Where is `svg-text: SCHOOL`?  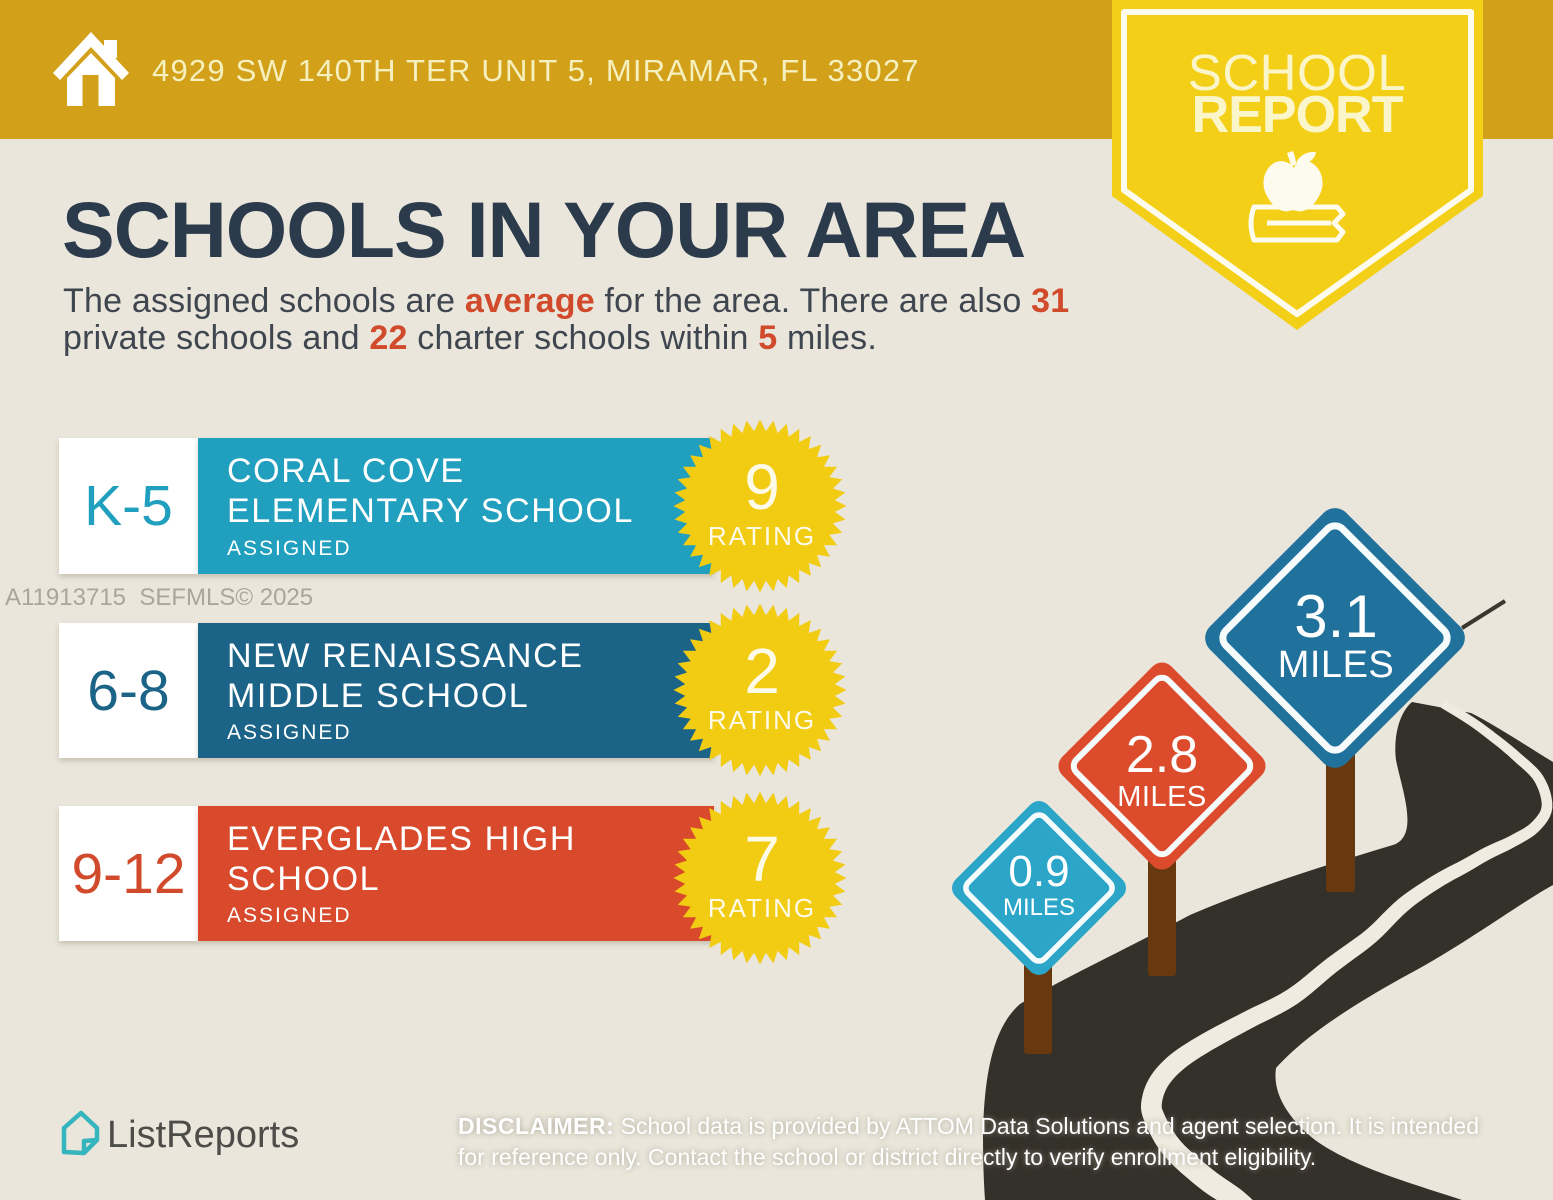
svg-text: SCHOOL is located at coordinates (1297, 72).